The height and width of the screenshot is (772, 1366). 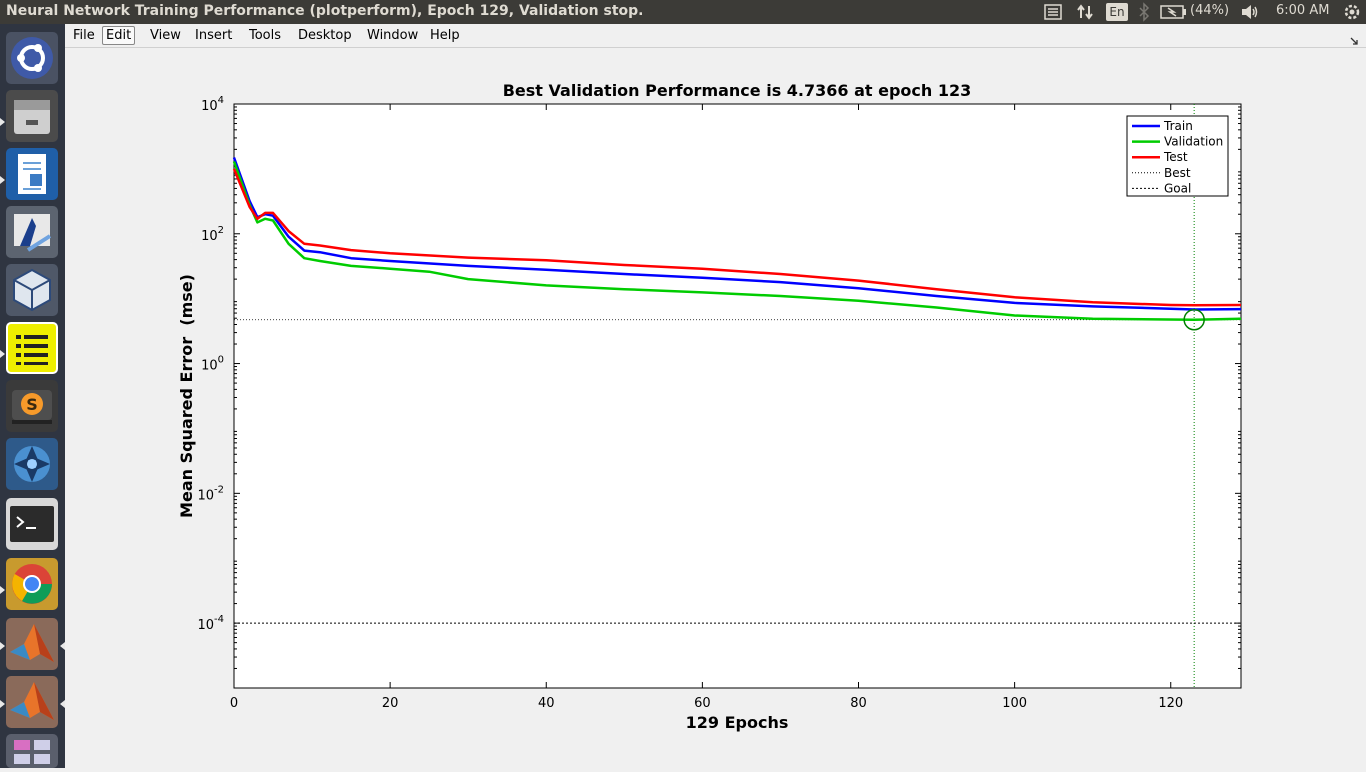 I want to click on matlab-2-button, so click(x=32, y=702).